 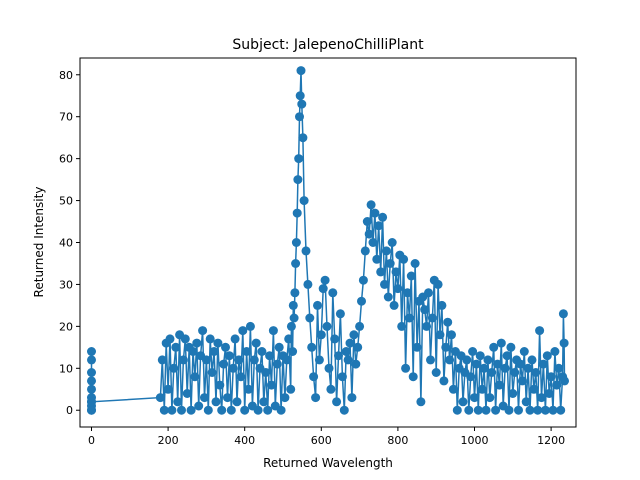 I want to click on x-tick-label: 600, so click(x=321, y=440).